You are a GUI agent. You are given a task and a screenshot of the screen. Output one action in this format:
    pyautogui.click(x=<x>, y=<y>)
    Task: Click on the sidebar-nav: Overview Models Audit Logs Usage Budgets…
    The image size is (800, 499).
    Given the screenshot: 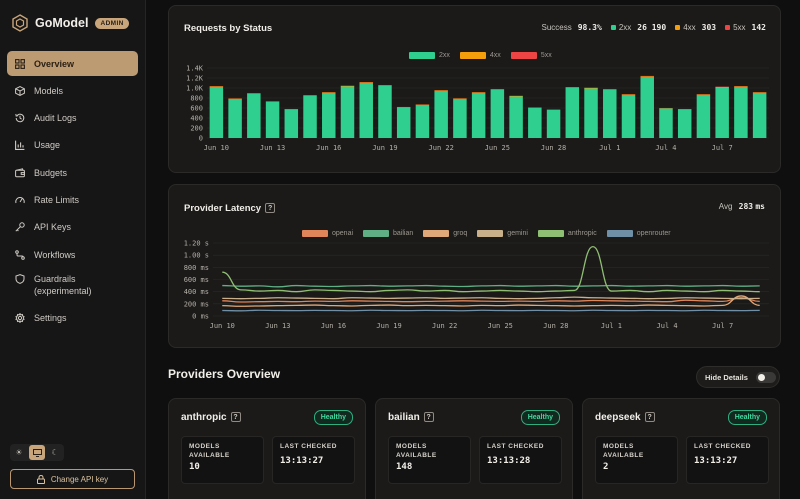 What is the action you would take?
    pyautogui.click(x=72, y=192)
    